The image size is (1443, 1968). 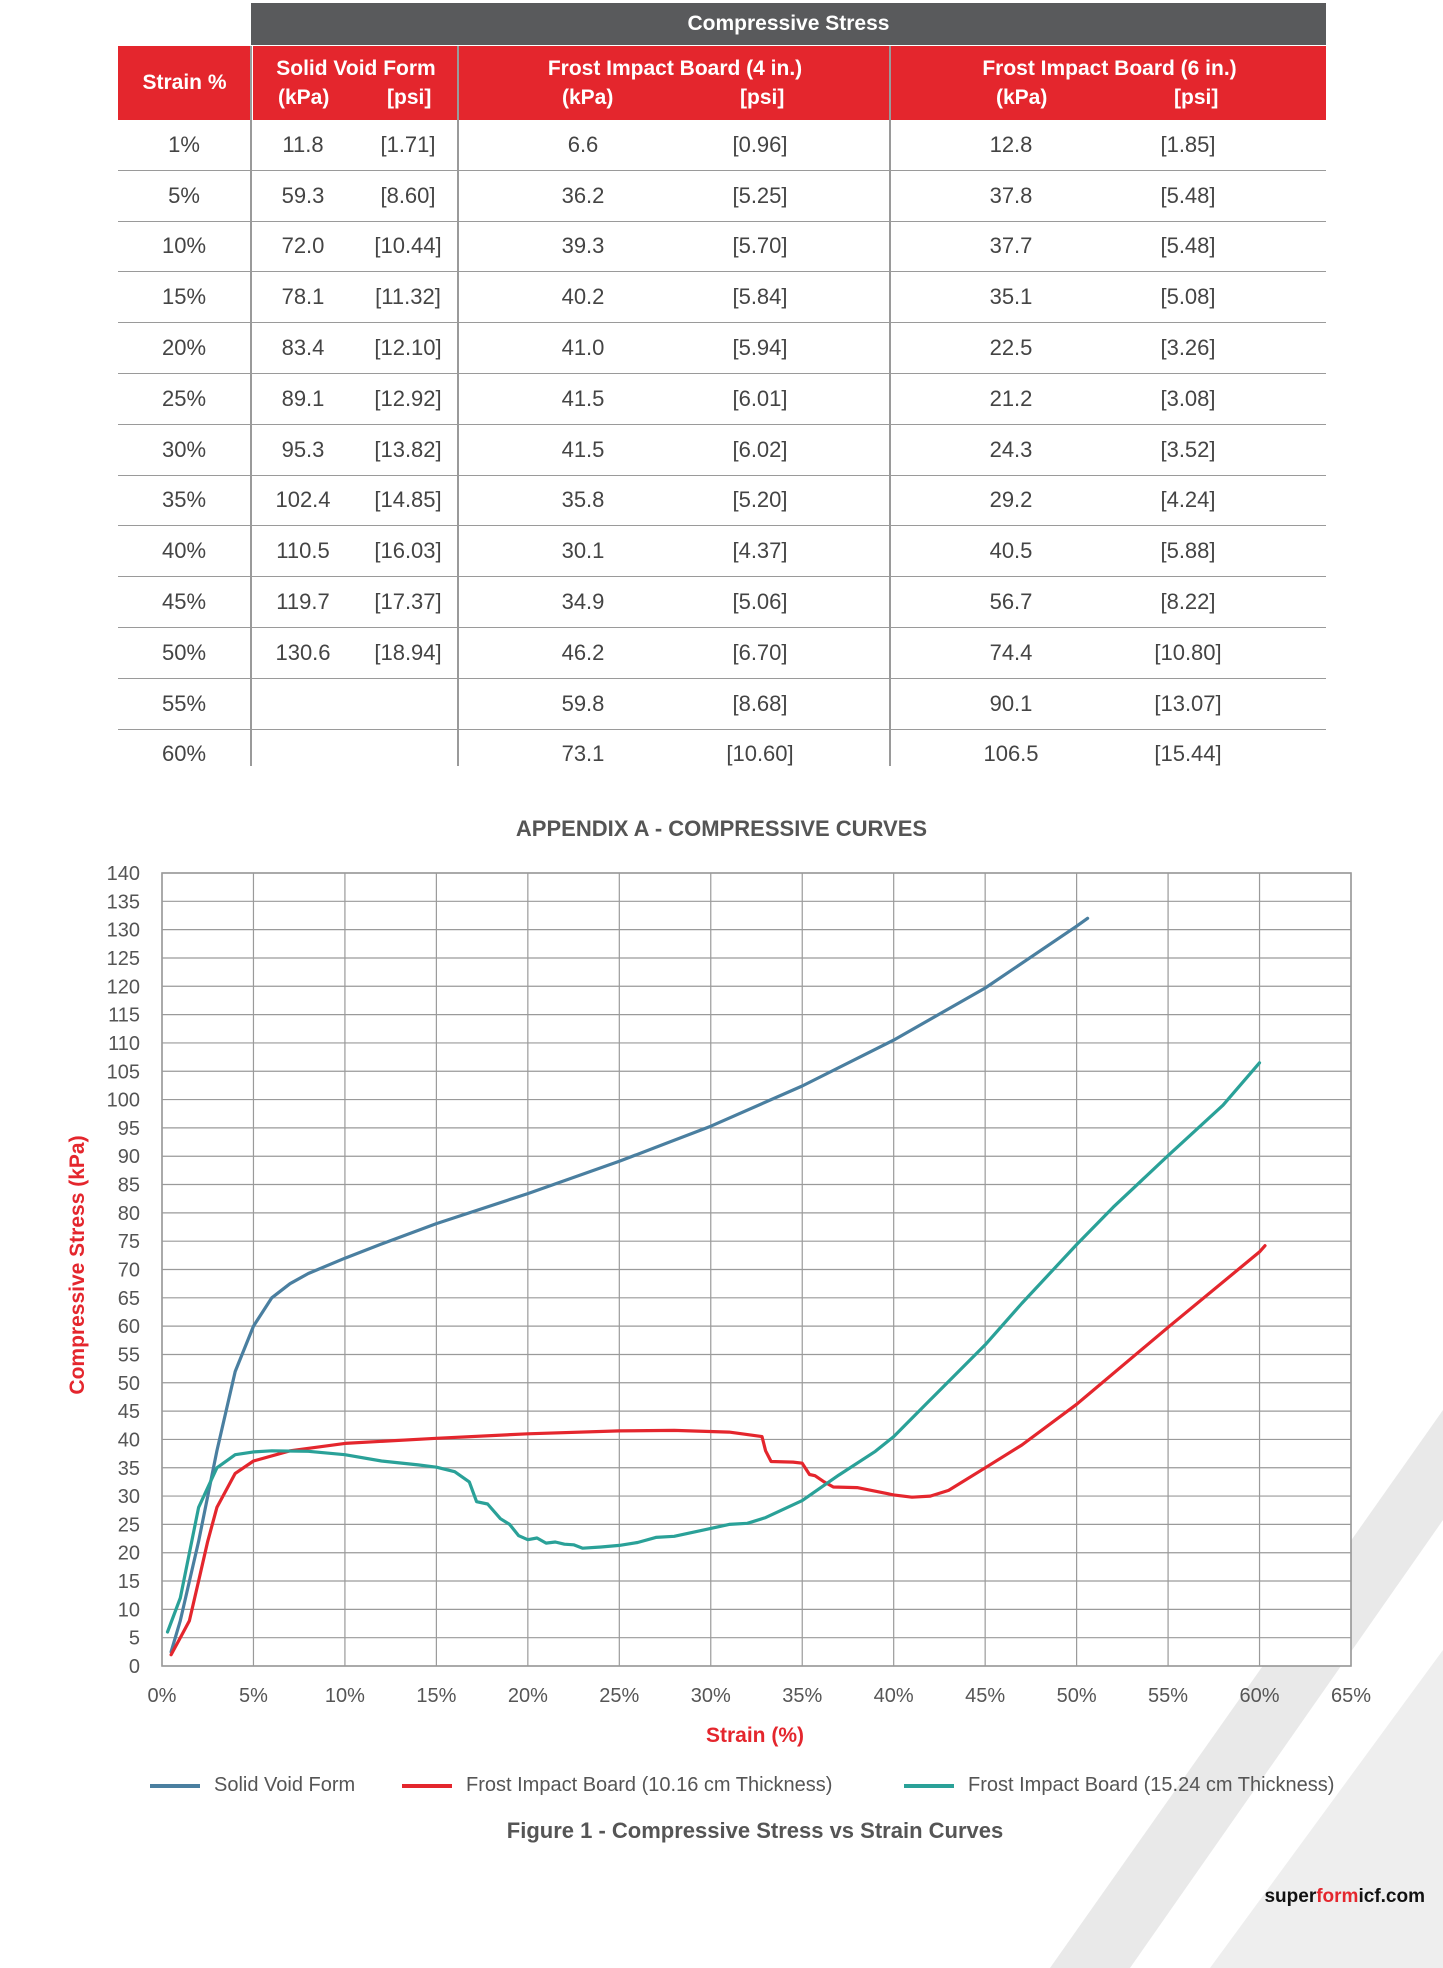 What do you see at coordinates (129, 1497) in the screenshot?
I see `y-tick-label: 30` at bounding box center [129, 1497].